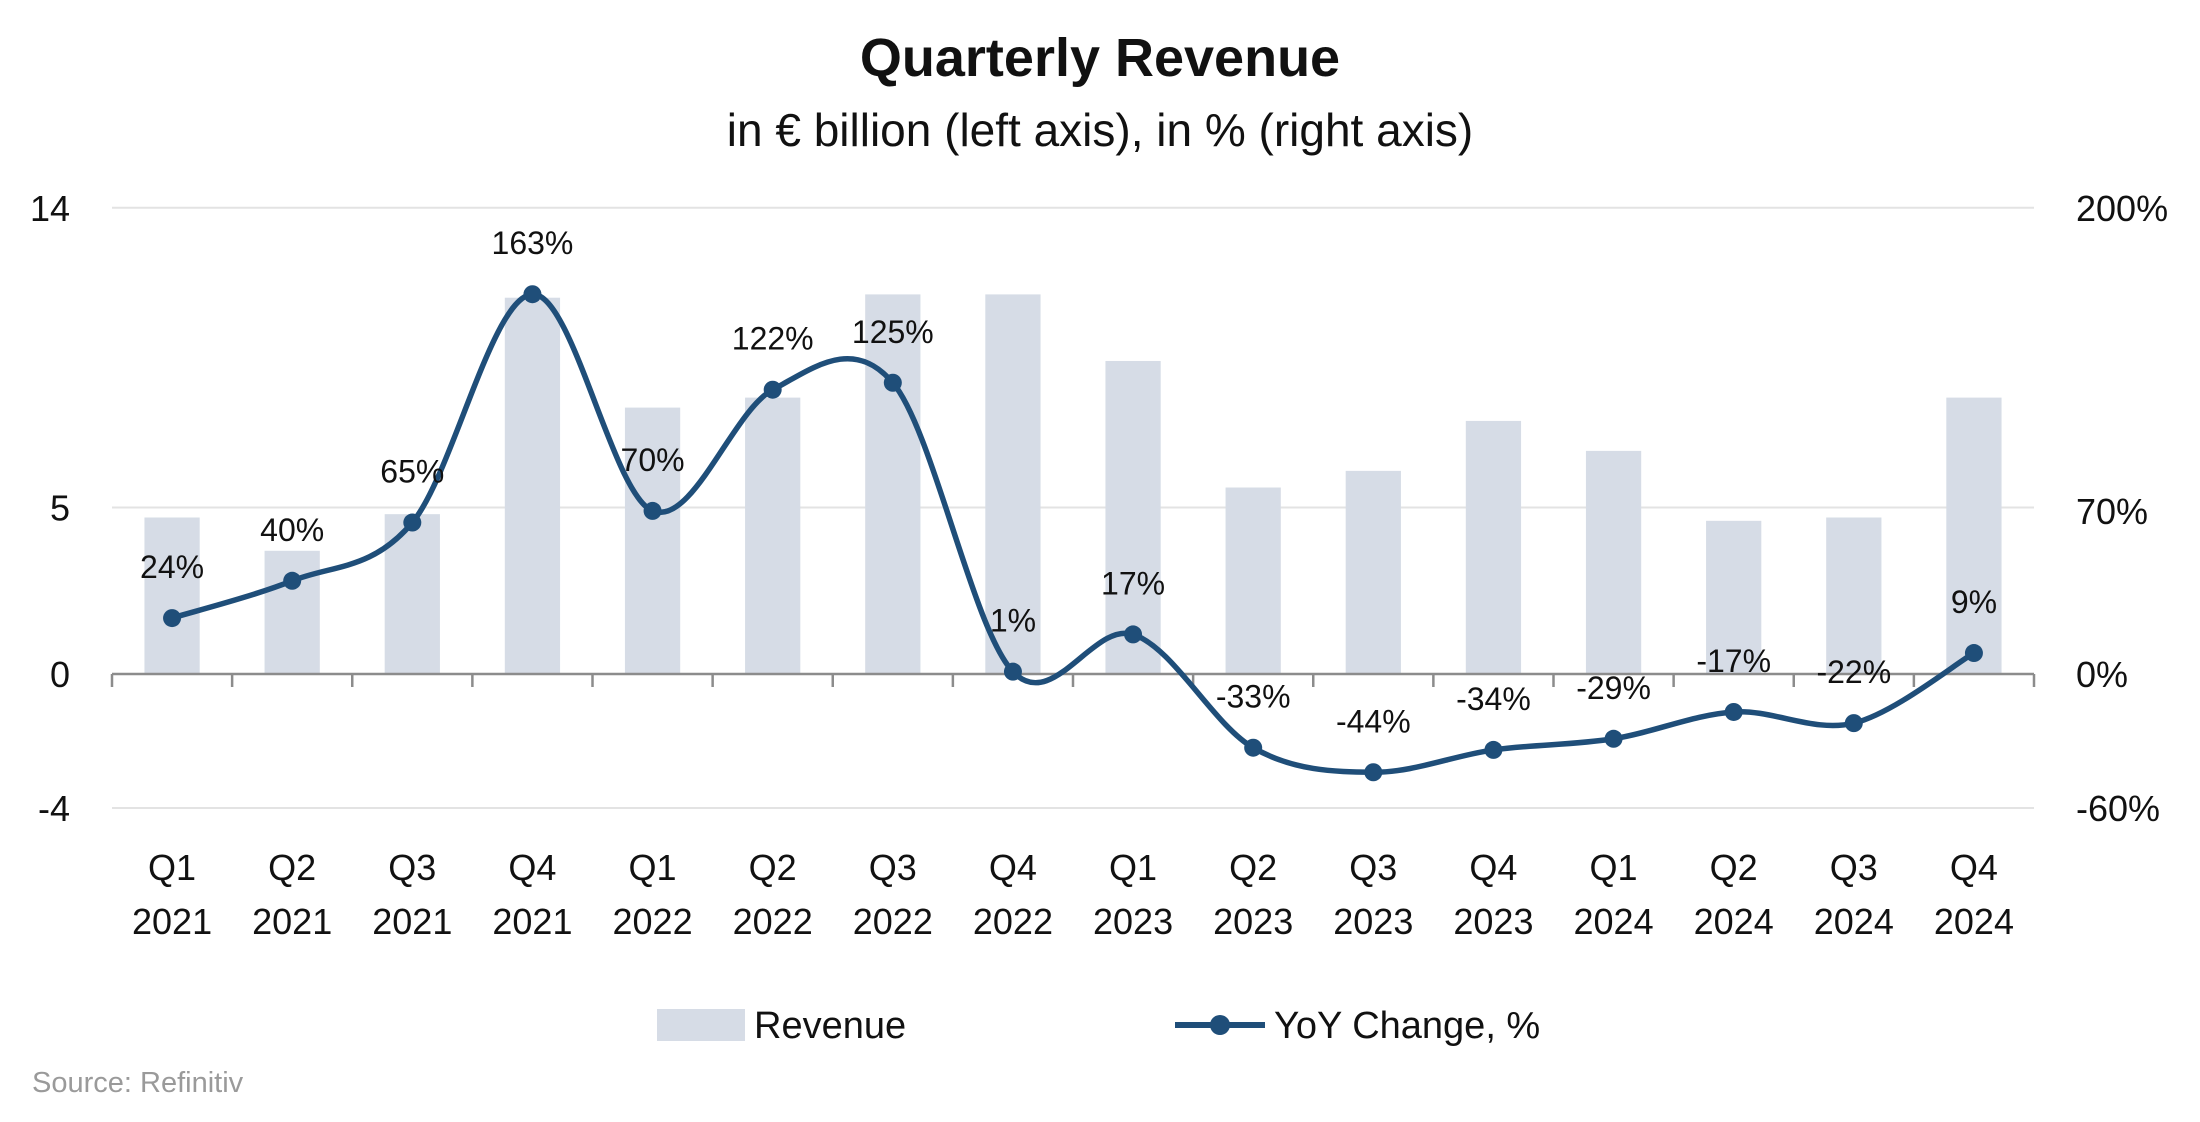  I want to click on legend-yoy-marker, so click(1220, 1025).